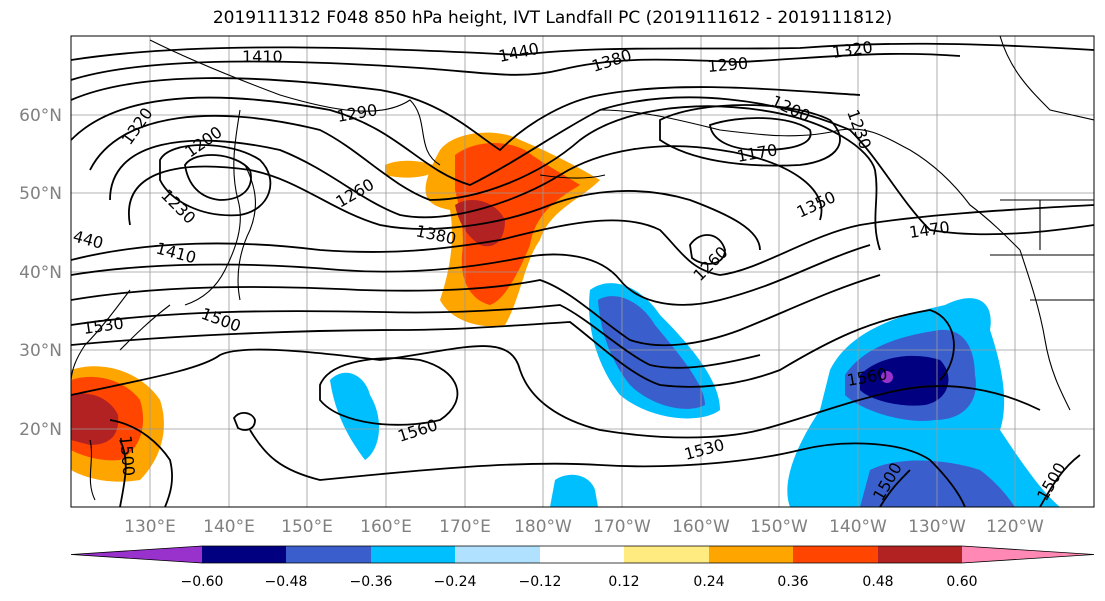 The height and width of the screenshot is (601, 1105). What do you see at coordinates (40, 116) in the screenshot?
I see `lat-label: 60°N` at bounding box center [40, 116].